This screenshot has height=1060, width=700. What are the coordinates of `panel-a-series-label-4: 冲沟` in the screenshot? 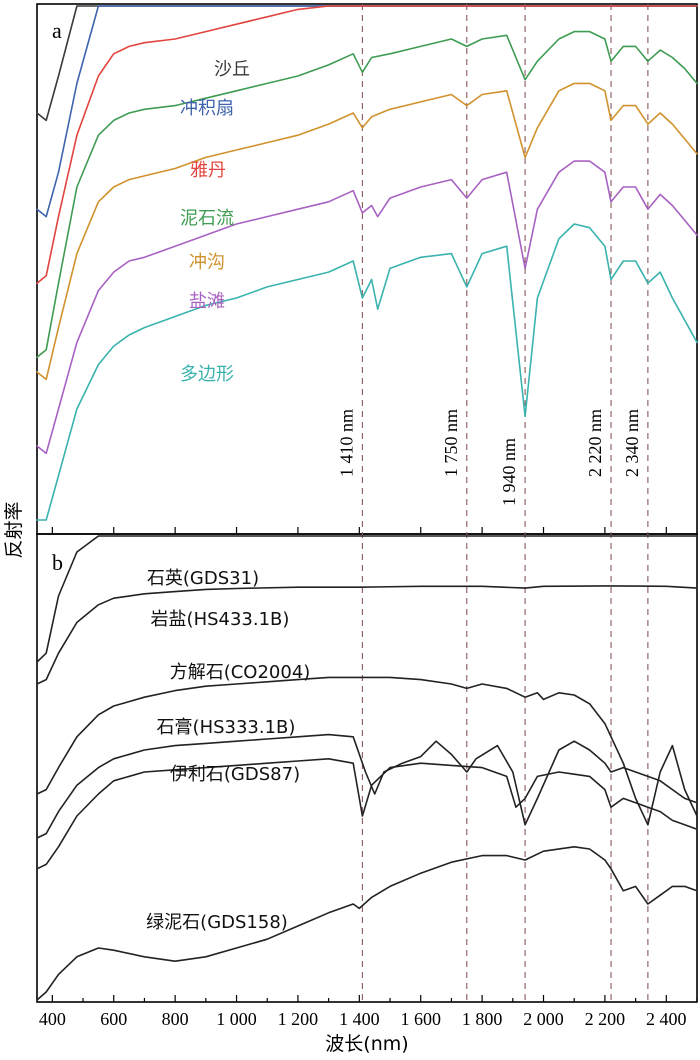 It's located at (207, 262).